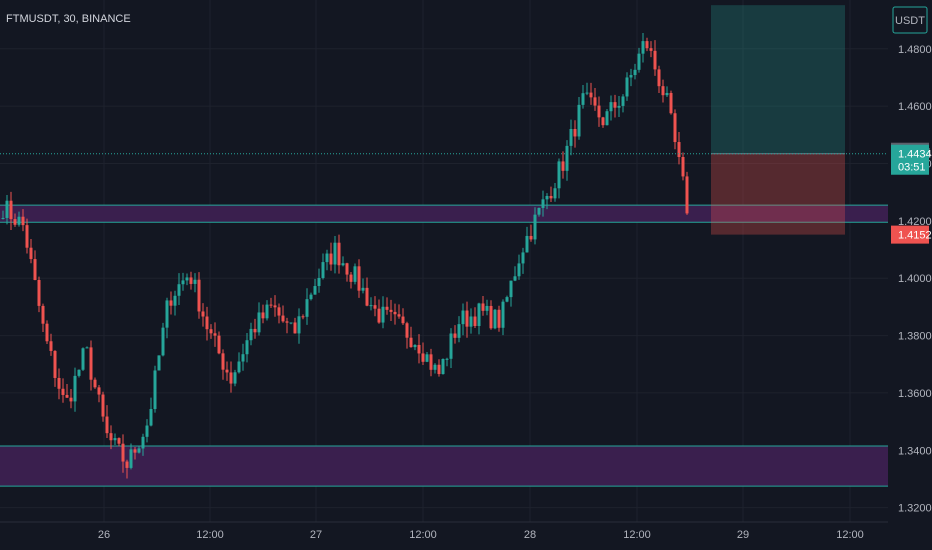 The width and height of the screenshot is (932, 550). I want to click on profit-zone, so click(778, 79).